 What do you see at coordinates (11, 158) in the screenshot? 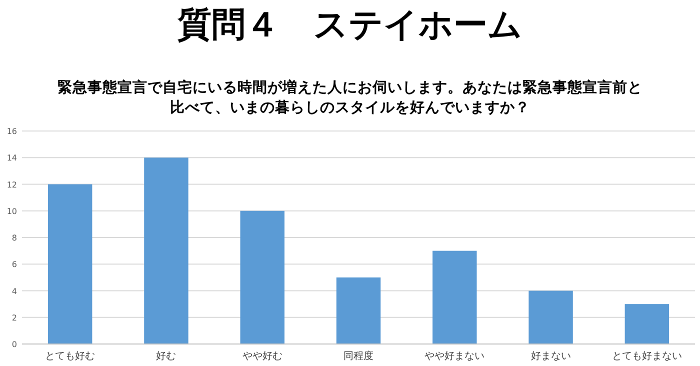
I see `y-tick-label: 14` at bounding box center [11, 158].